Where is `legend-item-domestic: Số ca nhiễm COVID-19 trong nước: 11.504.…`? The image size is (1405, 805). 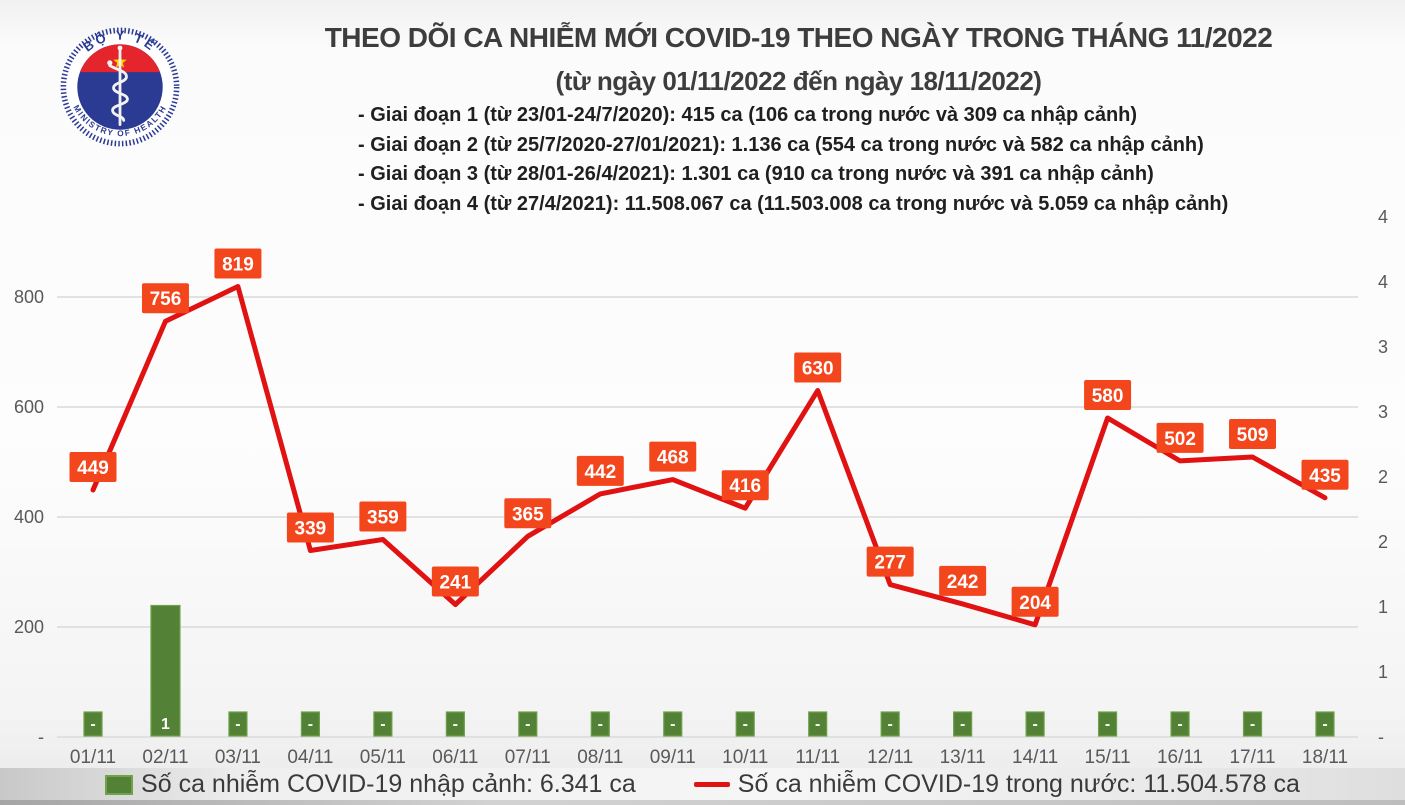
legend-item-domestic: Số ca nhiễm COVID-19 trong nước: 11.504.… is located at coordinates (996, 784).